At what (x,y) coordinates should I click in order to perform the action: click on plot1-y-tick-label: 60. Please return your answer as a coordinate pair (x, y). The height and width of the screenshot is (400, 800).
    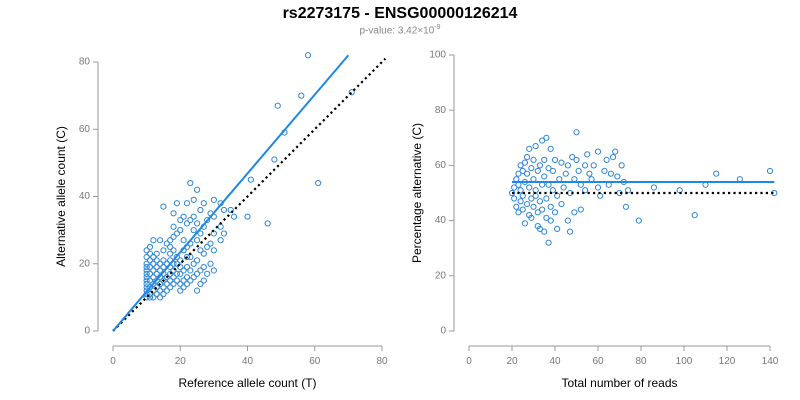
    Looking at the image, I should click on (85, 129).